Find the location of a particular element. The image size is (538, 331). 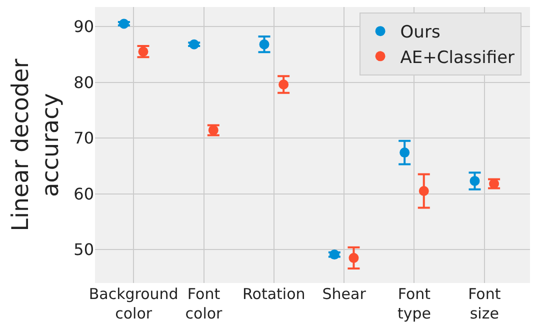

y-tick-label: 60 is located at coordinates (84, 194).